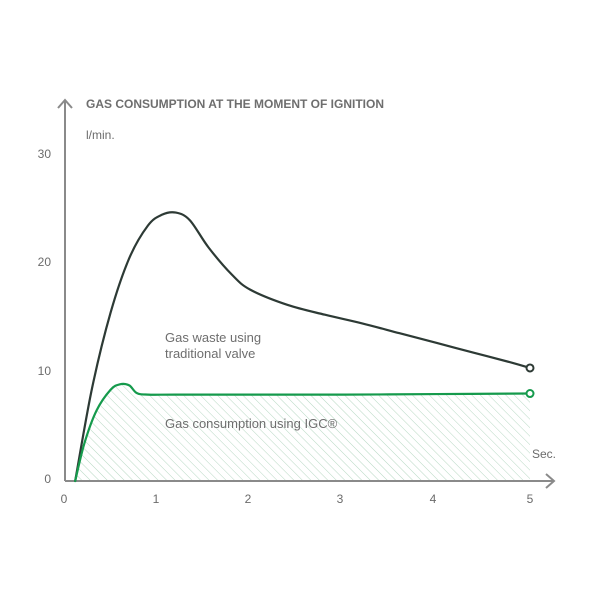  What do you see at coordinates (47, 479) in the screenshot?
I see `y-tick-label: 0` at bounding box center [47, 479].